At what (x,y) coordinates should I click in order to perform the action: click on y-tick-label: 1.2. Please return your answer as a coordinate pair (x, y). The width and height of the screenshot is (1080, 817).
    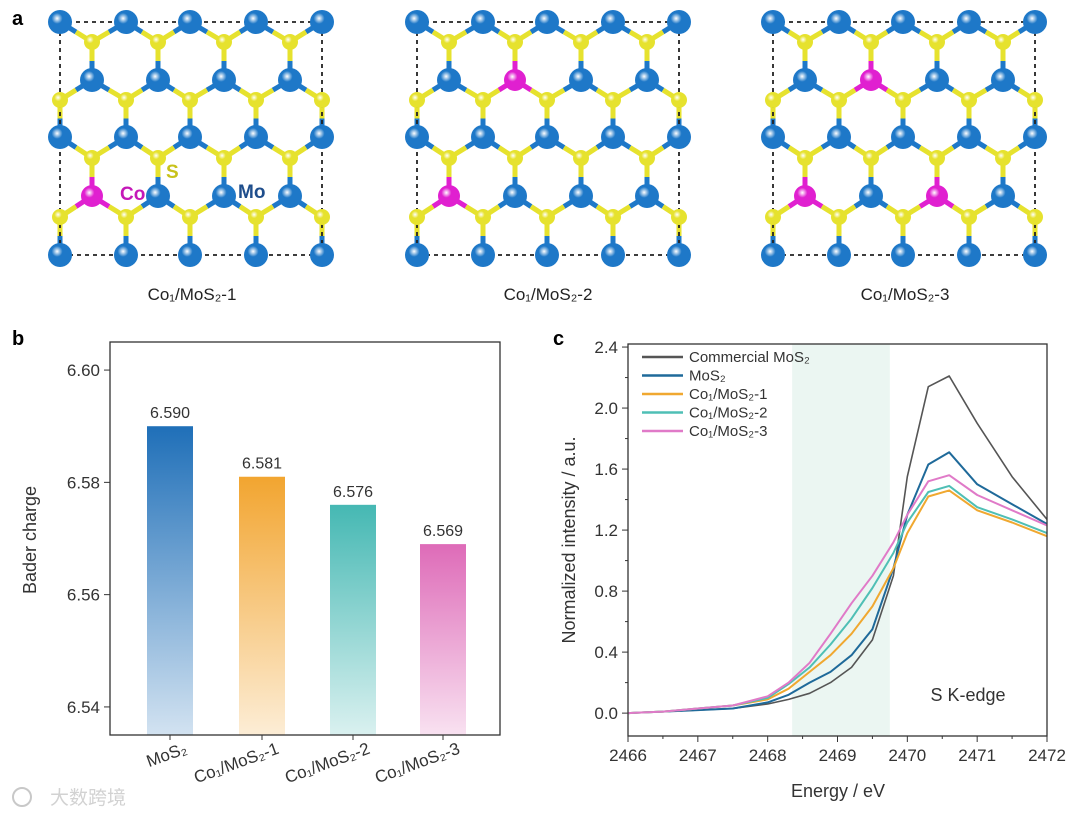
    Looking at the image, I should click on (606, 530).